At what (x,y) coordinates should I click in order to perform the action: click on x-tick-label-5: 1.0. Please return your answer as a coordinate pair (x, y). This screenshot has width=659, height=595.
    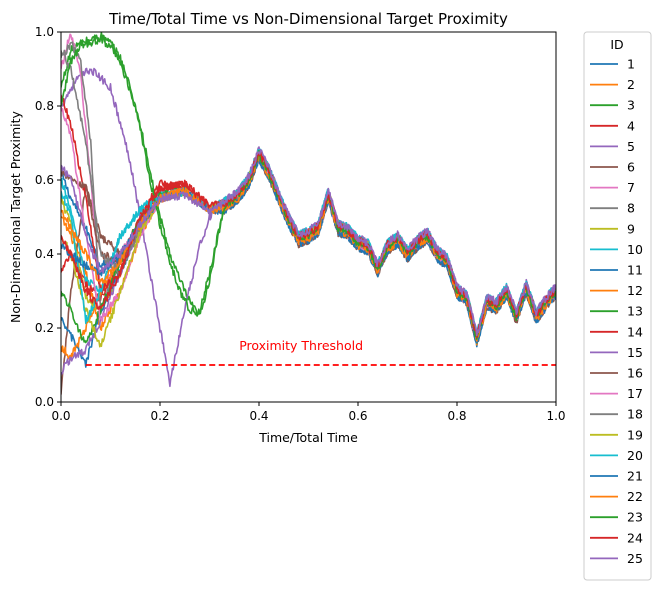
    Looking at the image, I should click on (555, 416).